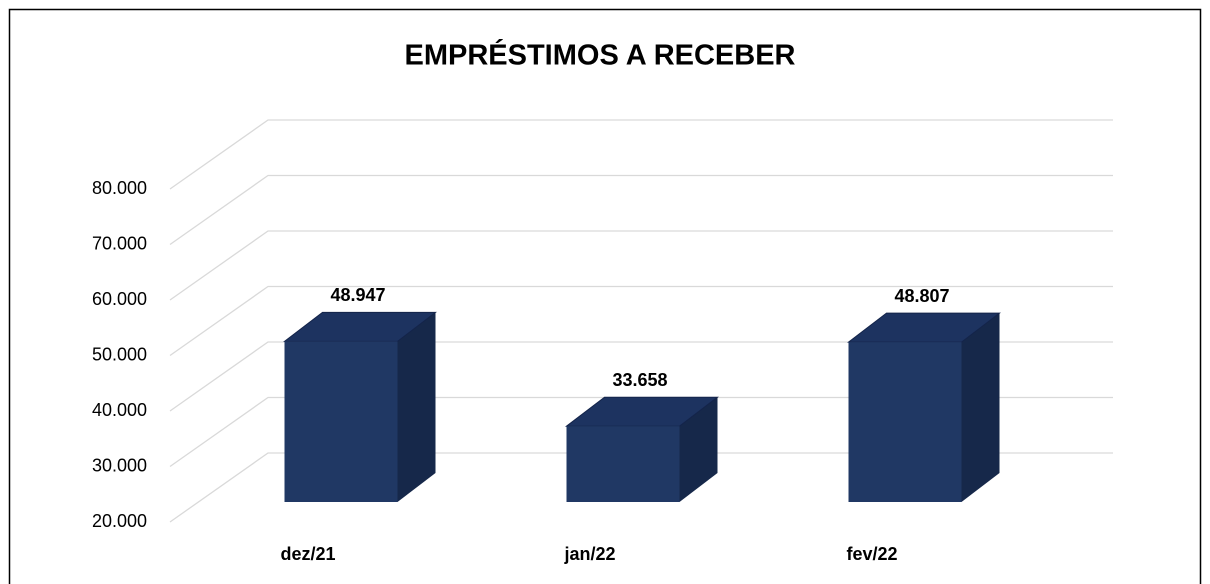  What do you see at coordinates (357, 295) in the screenshot?
I see `value-label: 48.947` at bounding box center [357, 295].